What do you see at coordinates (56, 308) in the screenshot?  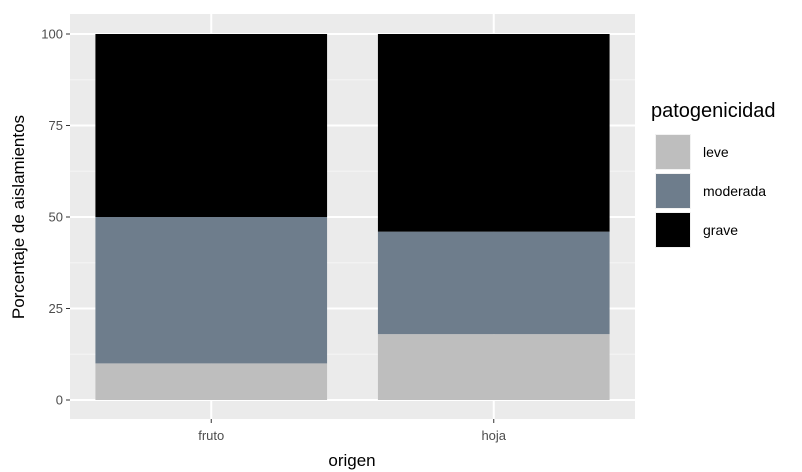 I see `y-tick-label: 25` at bounding box center [56, 308].